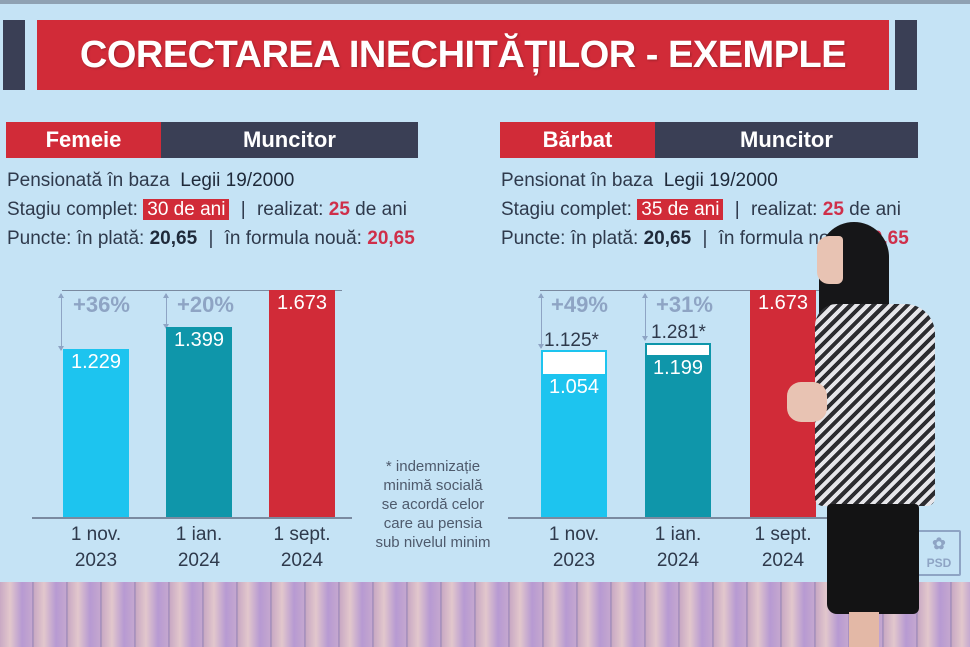  What do you see at coordinates (433, 523) in the screenshot?
I see `footnote-line: care au pensia` at bounding box center [433, 523].